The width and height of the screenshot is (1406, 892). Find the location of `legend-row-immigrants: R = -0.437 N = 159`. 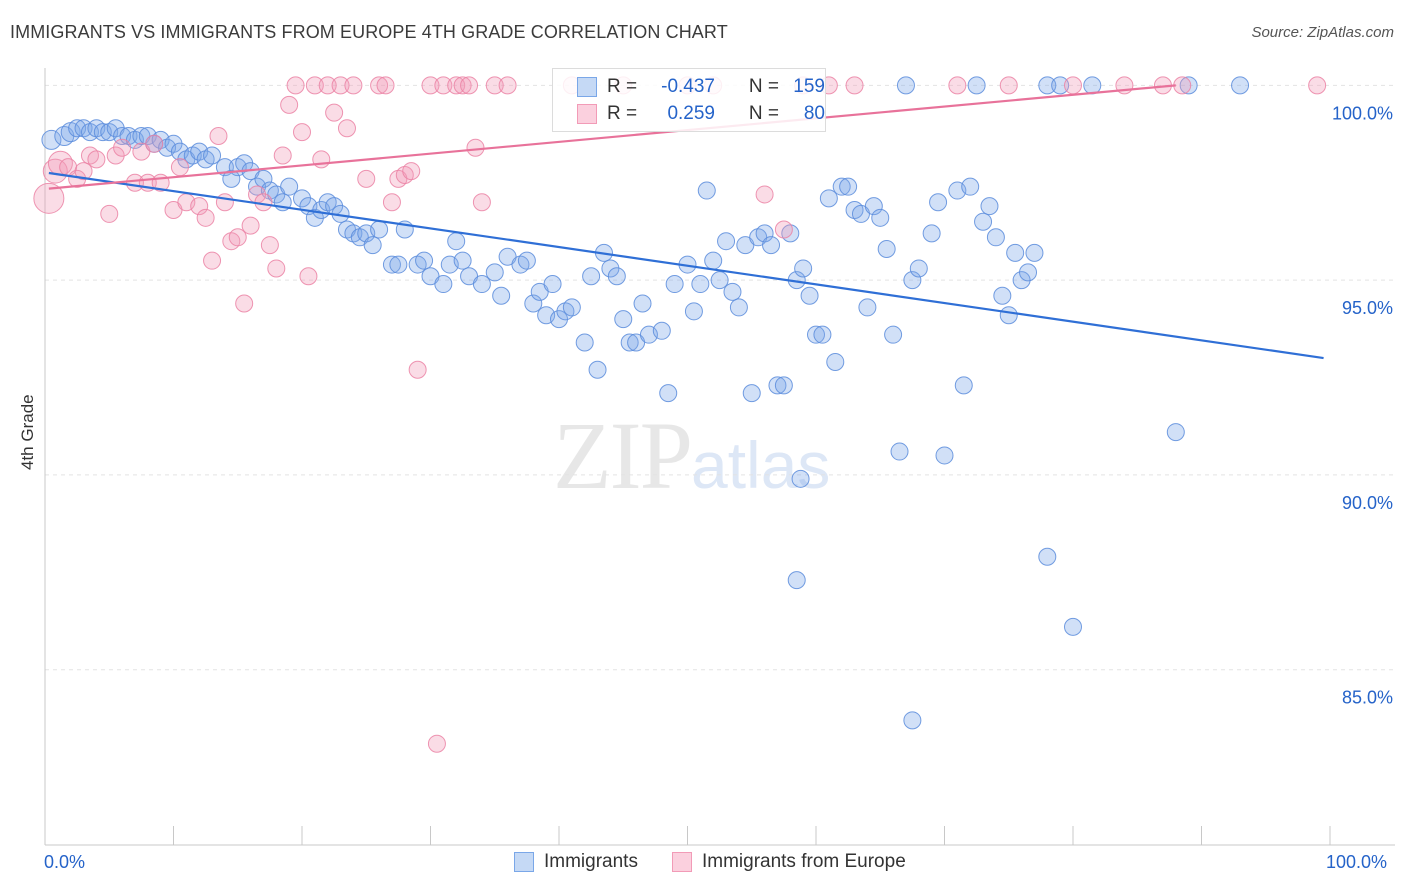

legend-row-immigrants: R = -0.437 N = 159 is located at coordinates (689, 87).